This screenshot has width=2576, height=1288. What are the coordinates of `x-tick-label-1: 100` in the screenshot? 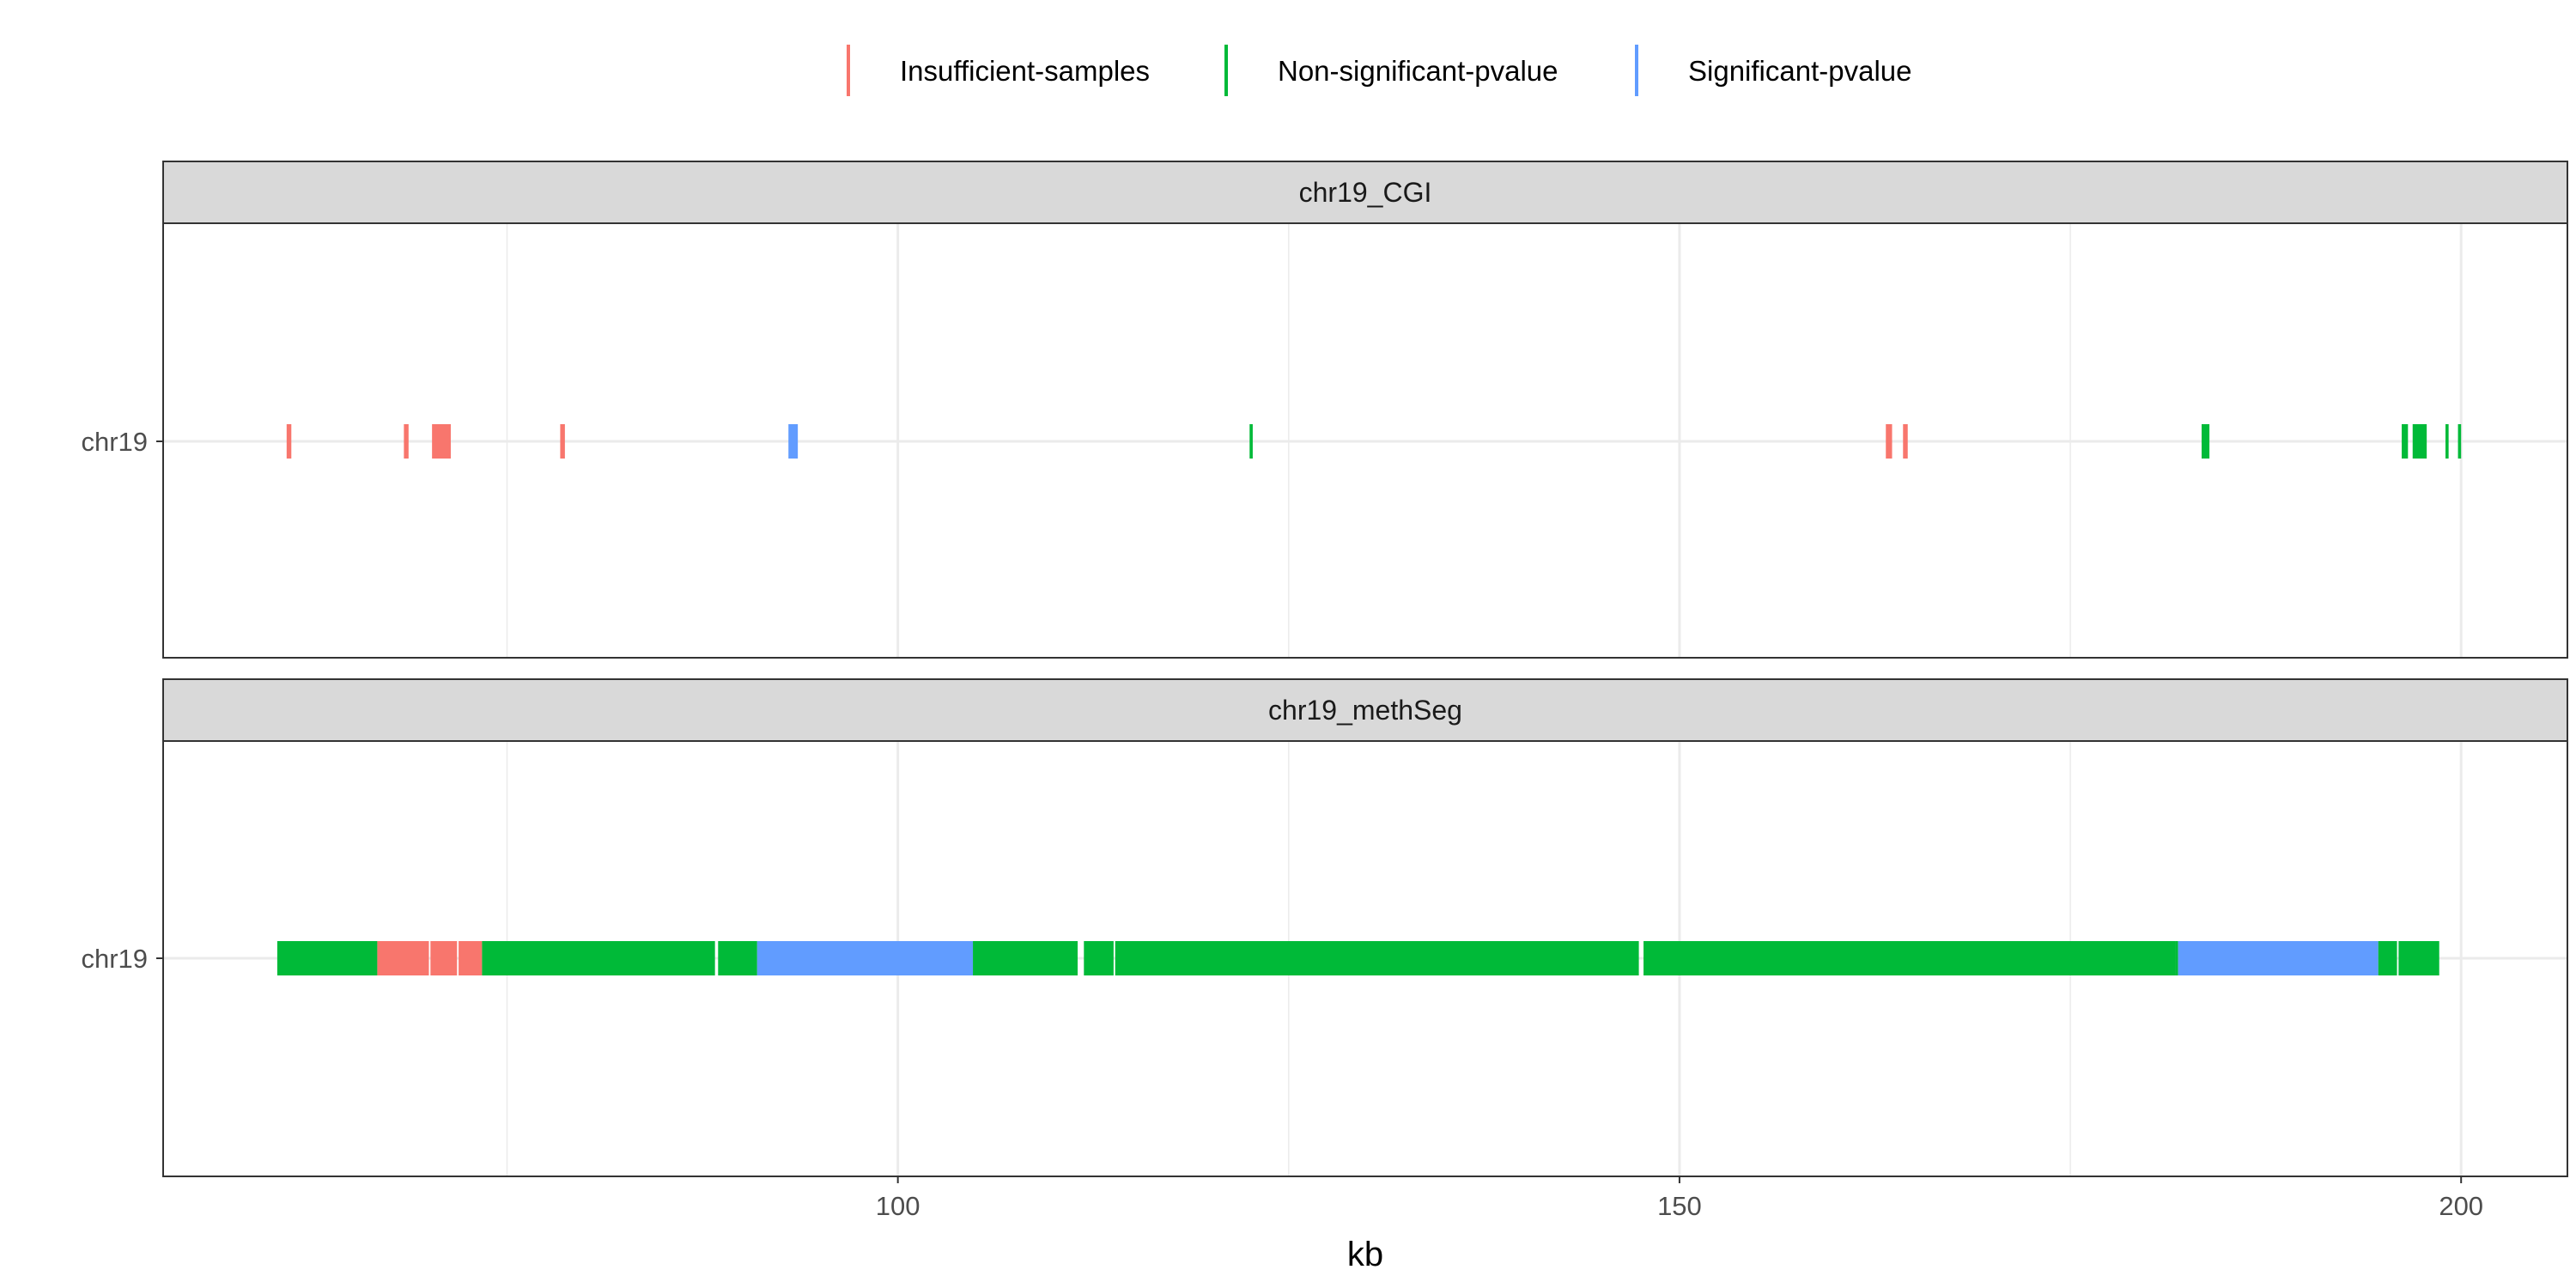 It's located at (898, 1206).